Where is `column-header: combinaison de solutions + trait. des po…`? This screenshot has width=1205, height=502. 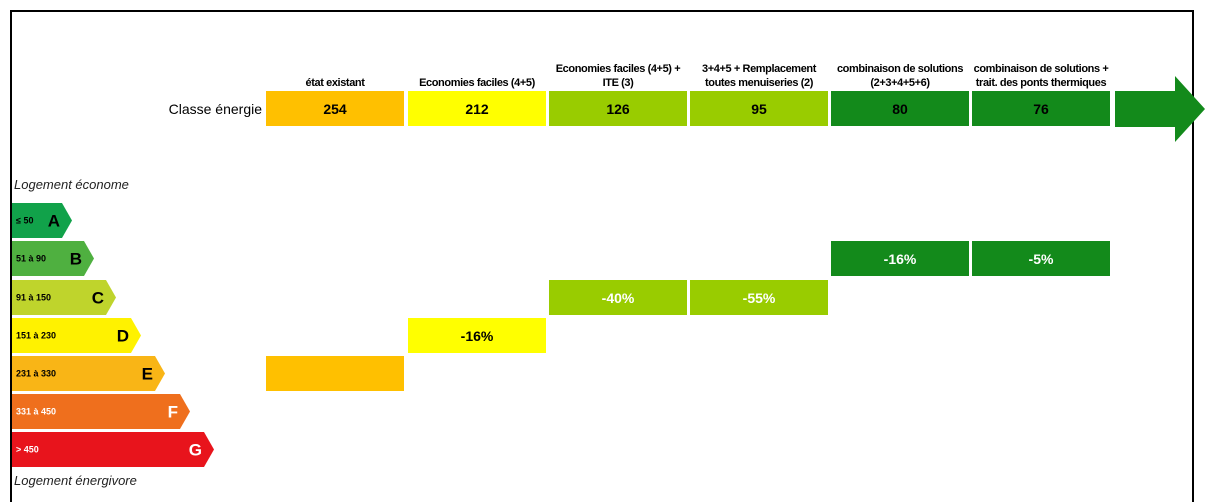
column-header: combinaison de solutions + trait. des po… is located at coordinates (1041, 76).